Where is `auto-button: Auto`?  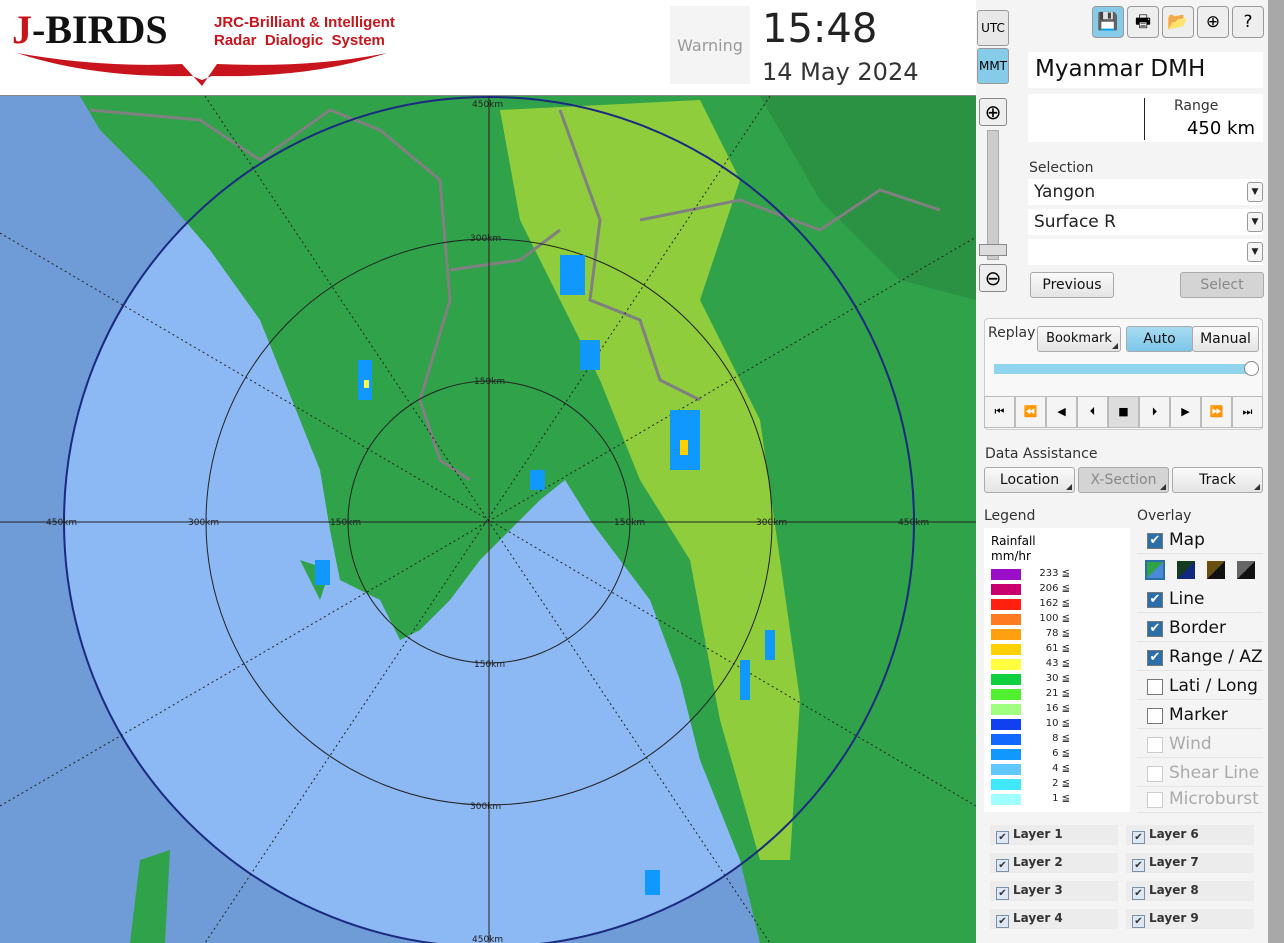
auto-button: Auto is located at coordinates (1159, 339).